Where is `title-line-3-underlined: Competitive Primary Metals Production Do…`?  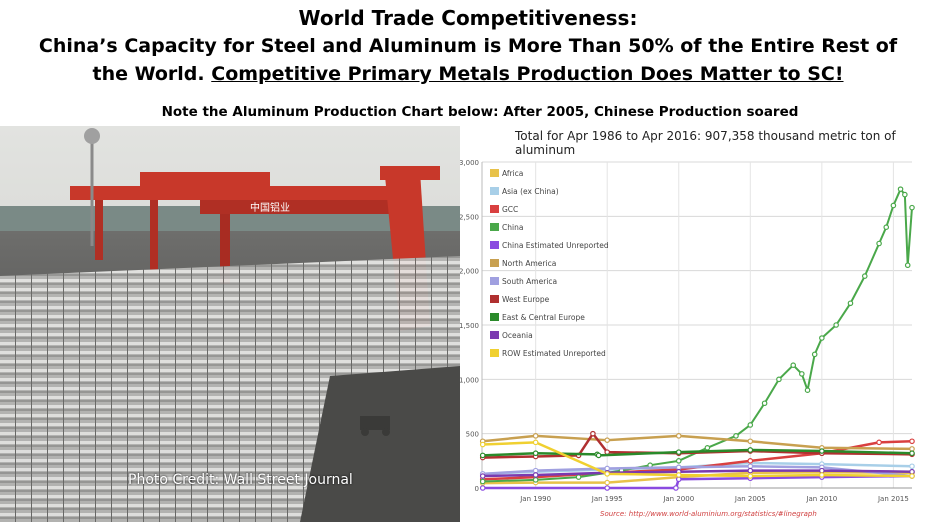
title-line-3-underlined: Competitive Primary Metals Production Do… is located at coordinates (527, 74).